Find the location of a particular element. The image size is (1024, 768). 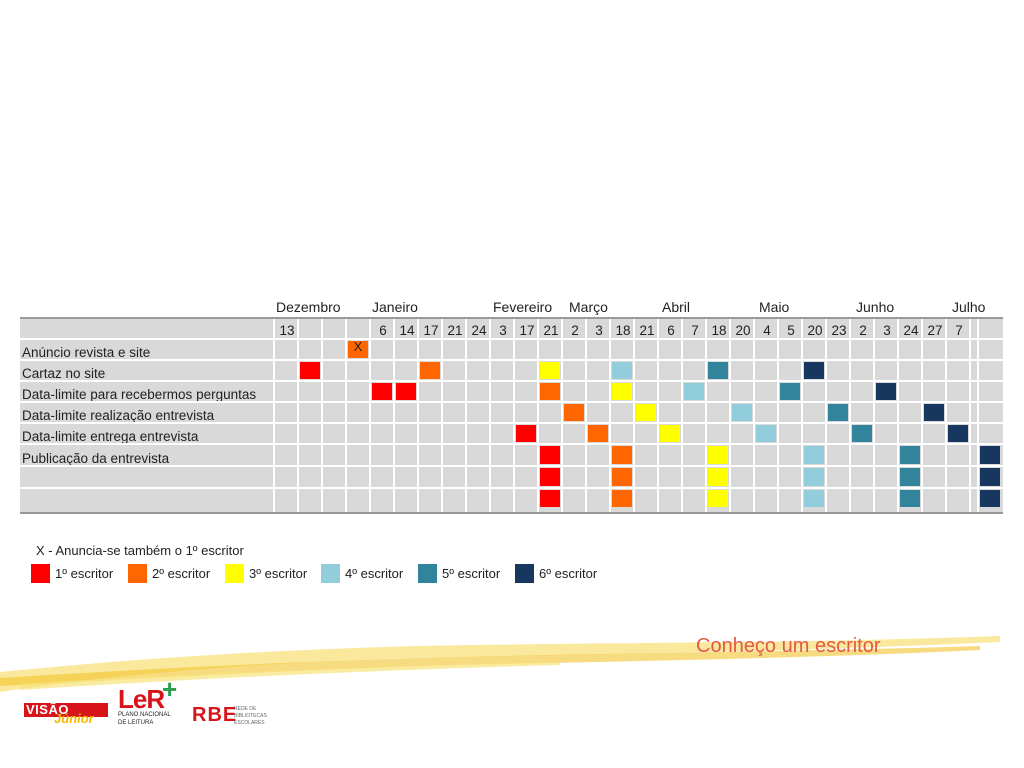

date-label: 6 is located at coordinates (671, 330).